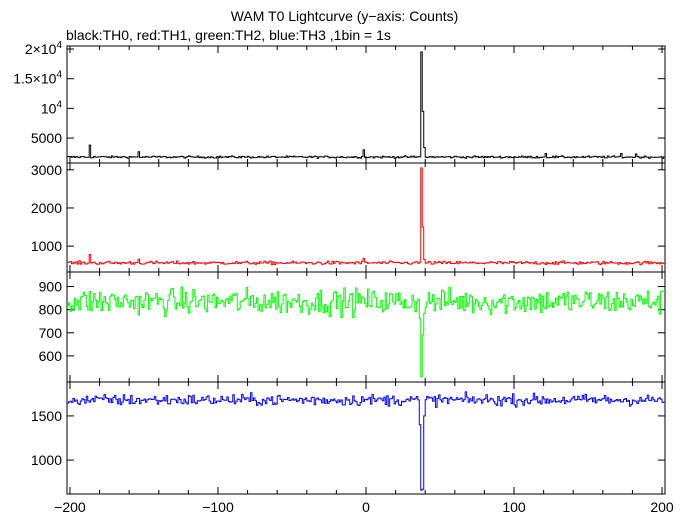 The image size is (689, 515). Describe the element at coordinates (51, 287) in the screenshot. I see `y-tick-label: 900` at that location.